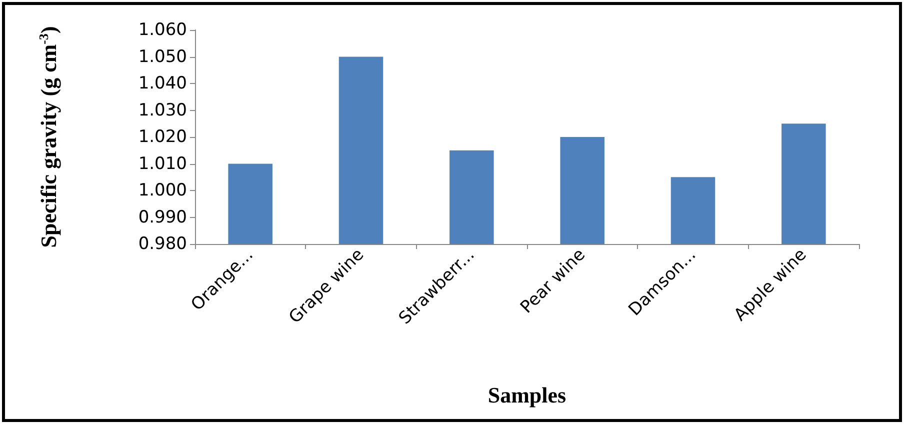 The width and height of the screenshot is (908, 428). What do you see at coordinates (48, 137) in the screenshot?
I see `y-axis-title: Specific gravity (g cm-3)` at bounding box center [48, 137].